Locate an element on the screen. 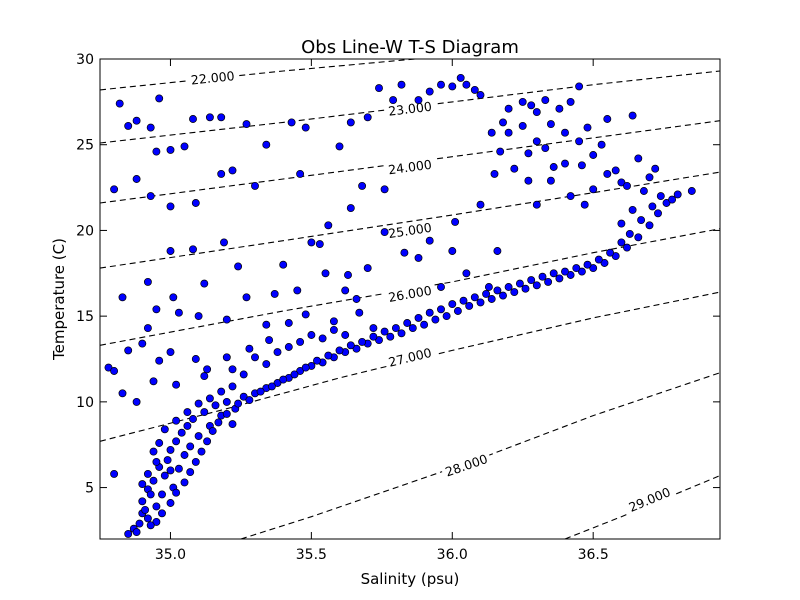  density-contour-label: 24.000 is located at coordinates (409, 167).